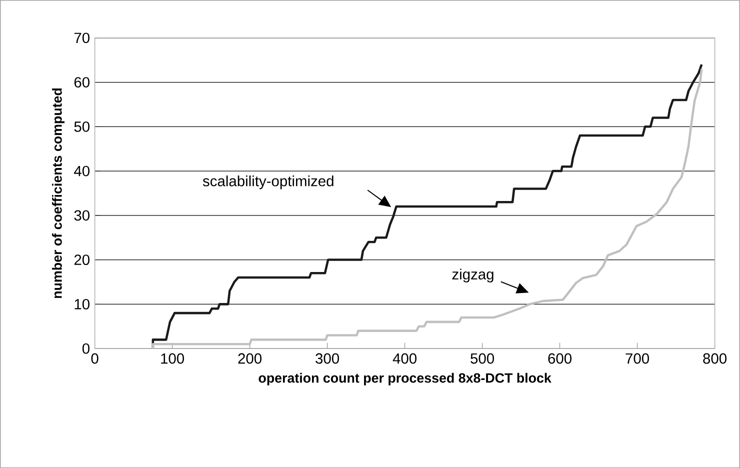 This screenshot has width=740, height=468. Describe the element at coordinates (172, 358) in the screenshot. I see `x-tick-label: 100` at that location.